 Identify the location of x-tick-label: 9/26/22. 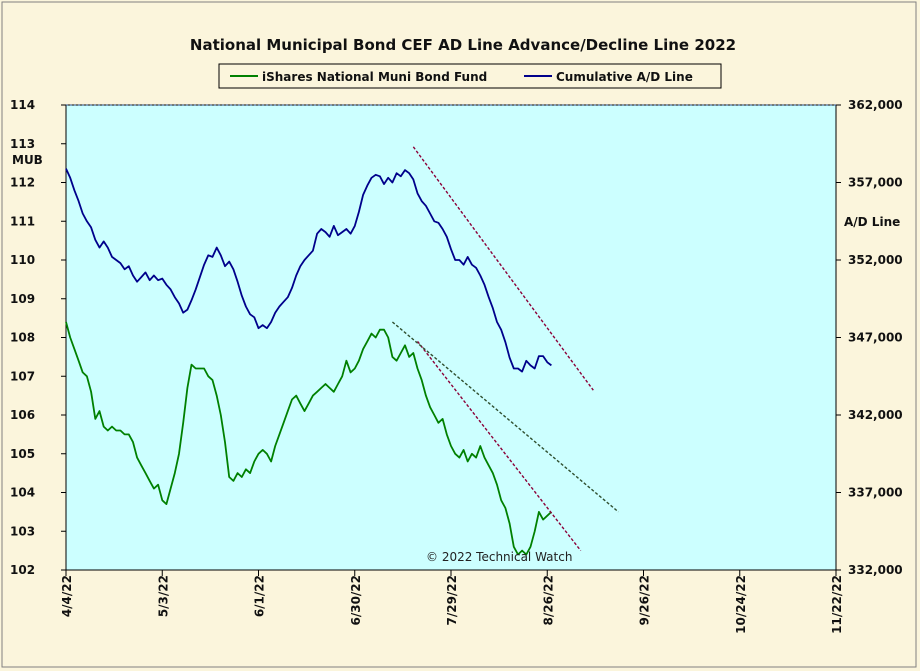
(645, 600).